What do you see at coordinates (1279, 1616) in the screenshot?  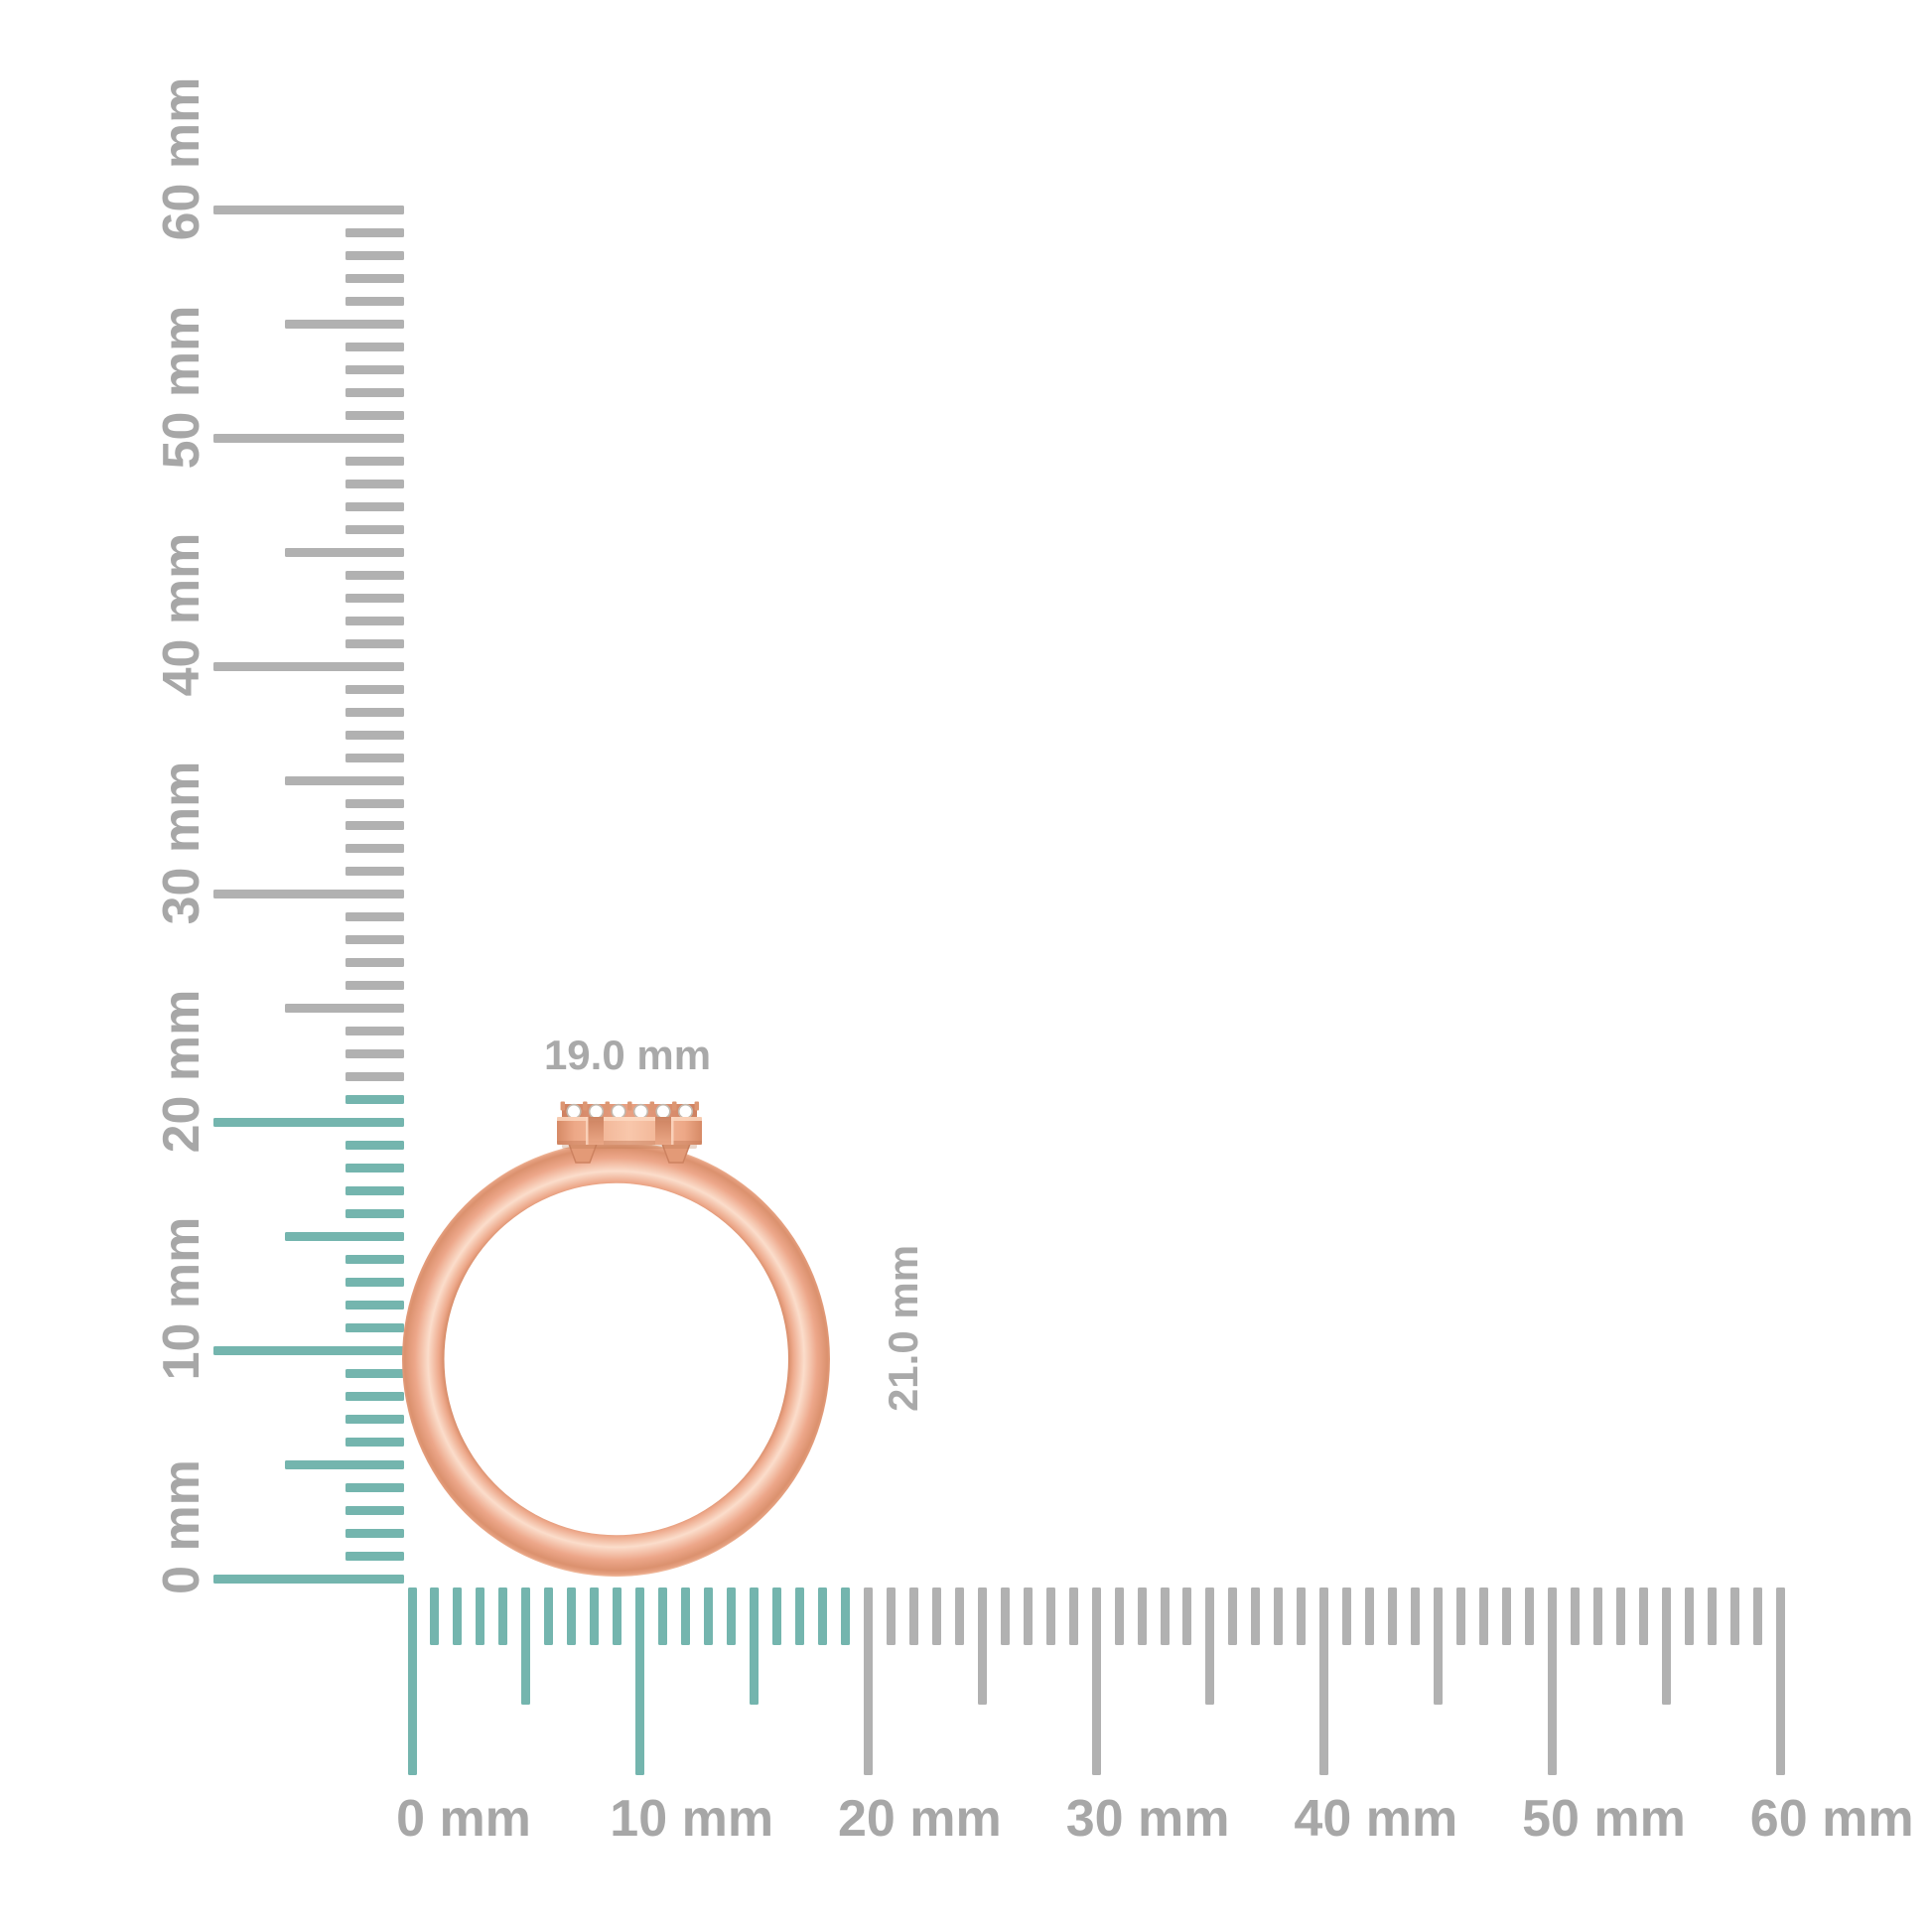 I see `h-ruler-tick-38mm` at bounding box center [1279, 1616].